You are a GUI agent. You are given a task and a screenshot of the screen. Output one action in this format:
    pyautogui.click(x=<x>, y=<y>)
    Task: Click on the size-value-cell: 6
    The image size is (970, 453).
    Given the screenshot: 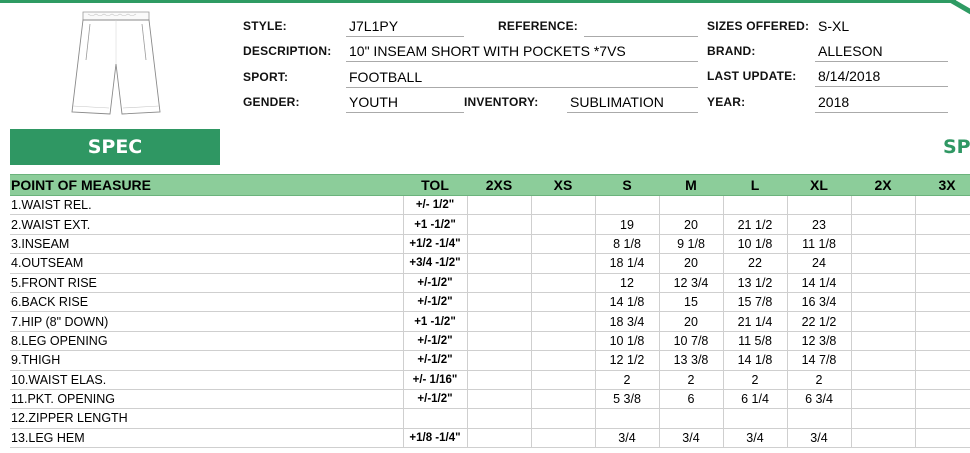 What is the action you would take?
    pyautogui.click(x=690, y=399)
    